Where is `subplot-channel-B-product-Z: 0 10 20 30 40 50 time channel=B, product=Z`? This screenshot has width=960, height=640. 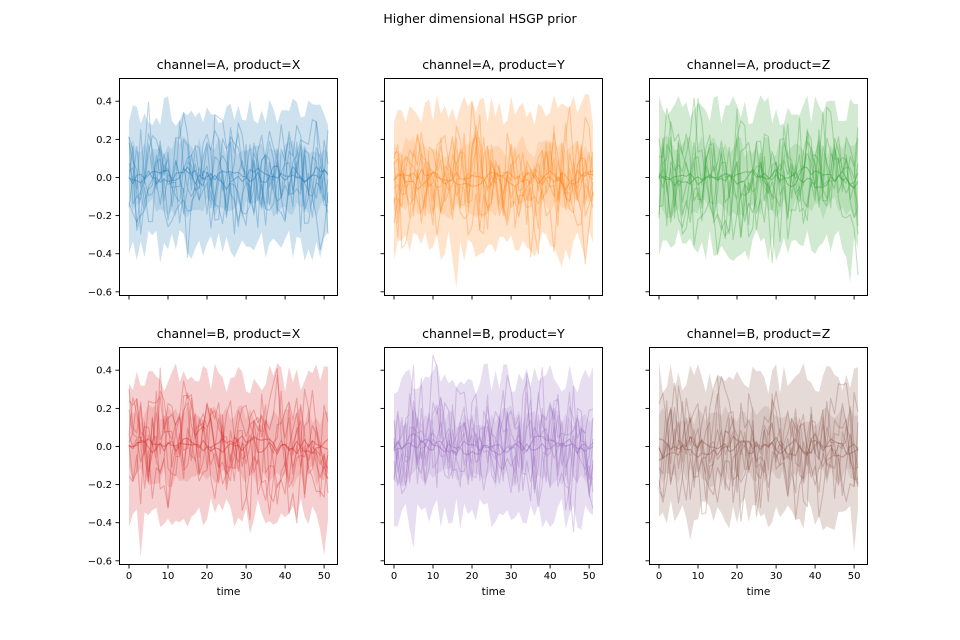 subplot-channel-B-product-Z: 0 10 20 30 40 50 time channel=B, product=Z is located at coordinates (756, 462).